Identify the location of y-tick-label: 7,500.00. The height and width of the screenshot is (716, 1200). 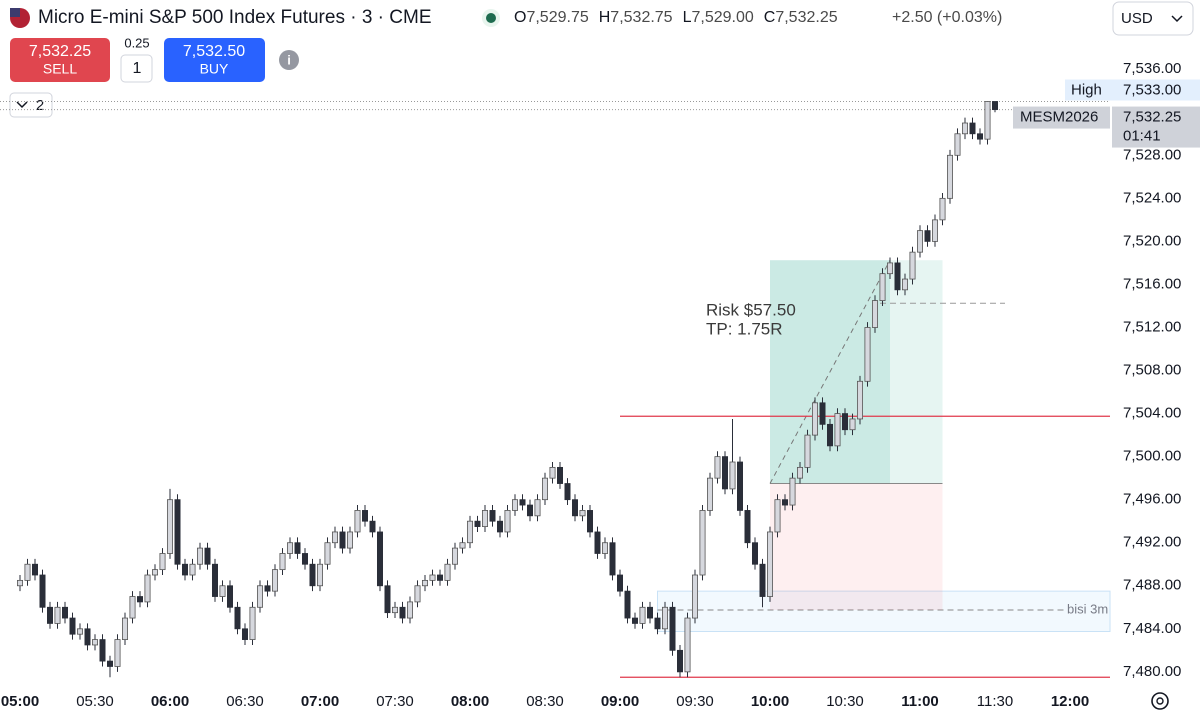
(1152, 456).